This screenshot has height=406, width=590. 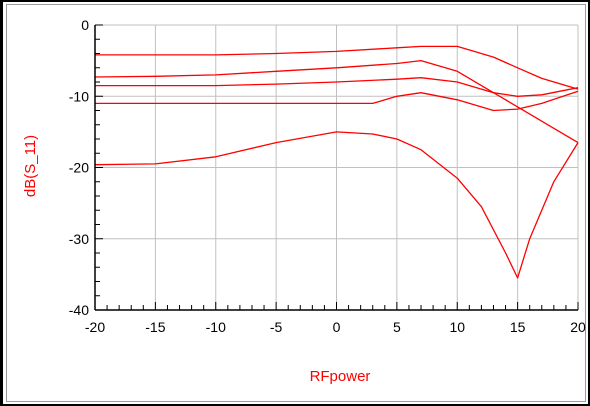 I want to click on x-tick-label: 10, so click(x=457, y=327).